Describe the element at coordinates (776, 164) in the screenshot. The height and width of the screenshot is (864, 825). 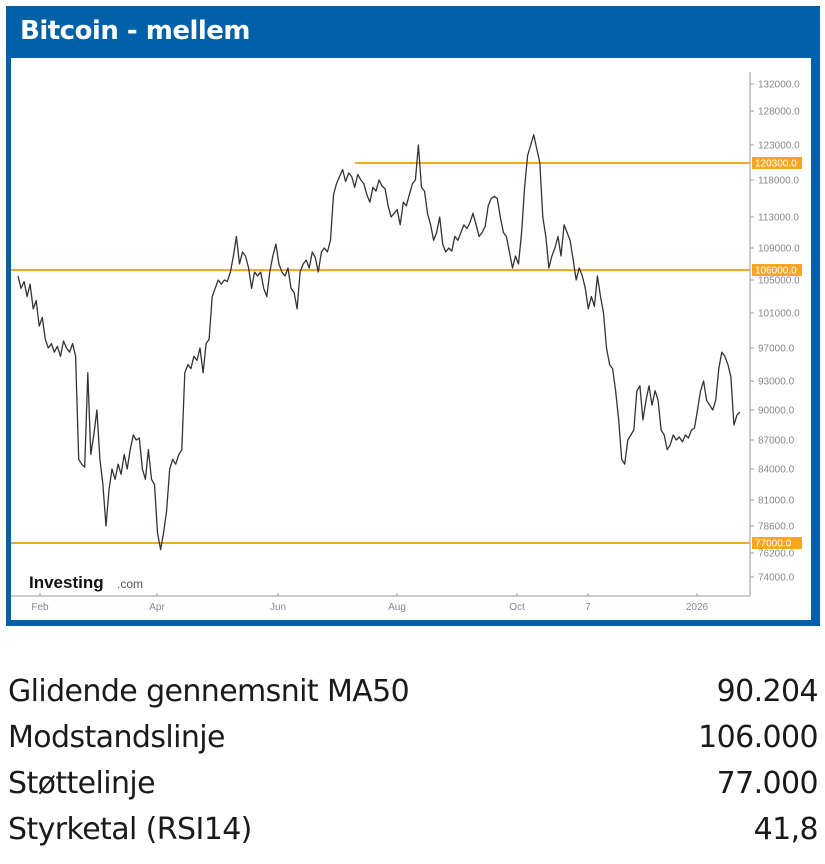
I see `level-tag: 120300.0` at that location.